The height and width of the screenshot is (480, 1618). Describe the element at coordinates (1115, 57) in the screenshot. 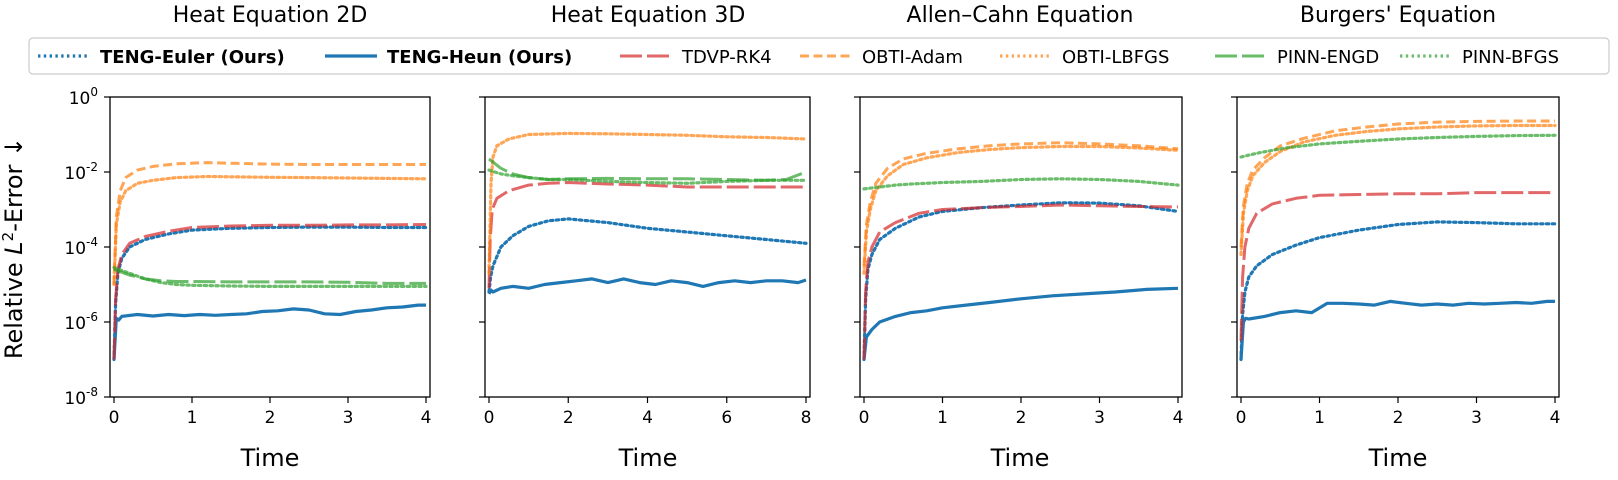

I see `legend-label: OBTI-LBFGS` at that location.